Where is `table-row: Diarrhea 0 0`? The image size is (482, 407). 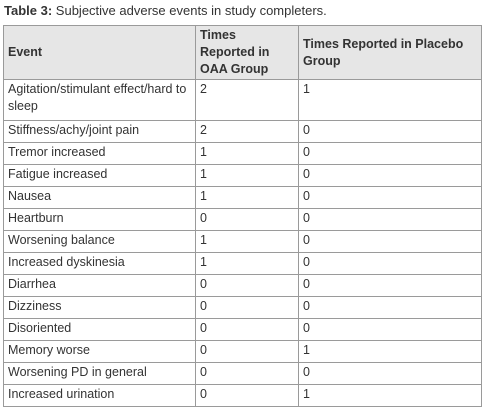
table-row: Diarrhea 0 0 is located at coordinates (242, 285).